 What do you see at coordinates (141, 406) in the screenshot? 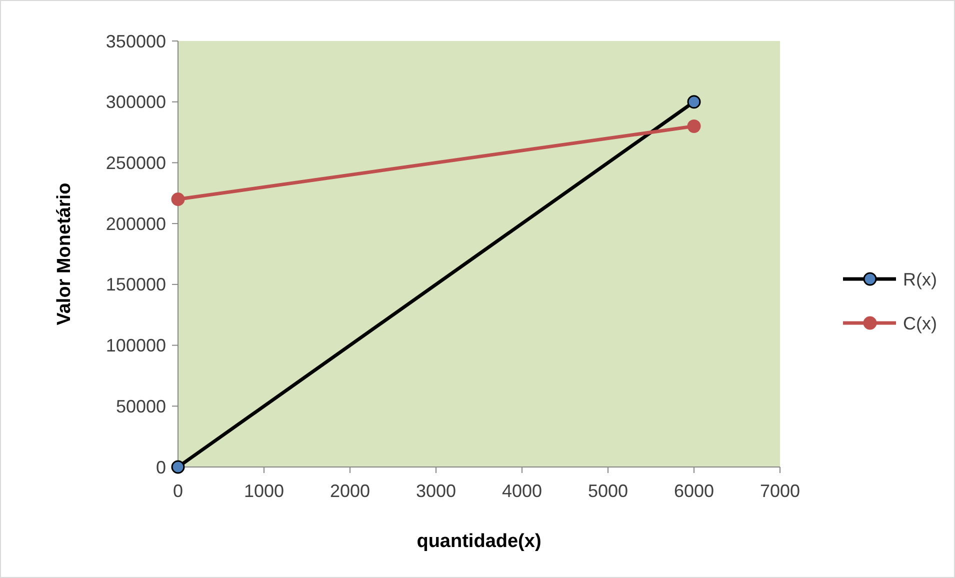
I see `y-tick-label: 50000` at bounding box center [141, 406].